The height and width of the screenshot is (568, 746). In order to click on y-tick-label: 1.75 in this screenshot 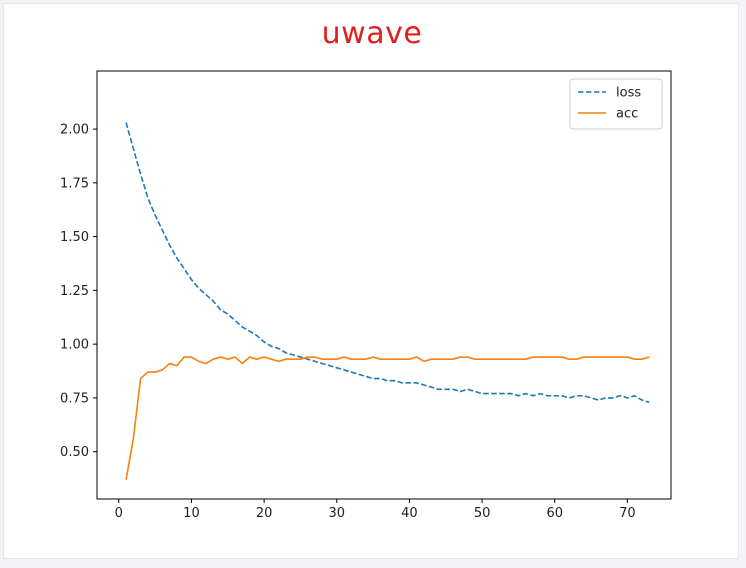, I will do `click(74, 183)`.